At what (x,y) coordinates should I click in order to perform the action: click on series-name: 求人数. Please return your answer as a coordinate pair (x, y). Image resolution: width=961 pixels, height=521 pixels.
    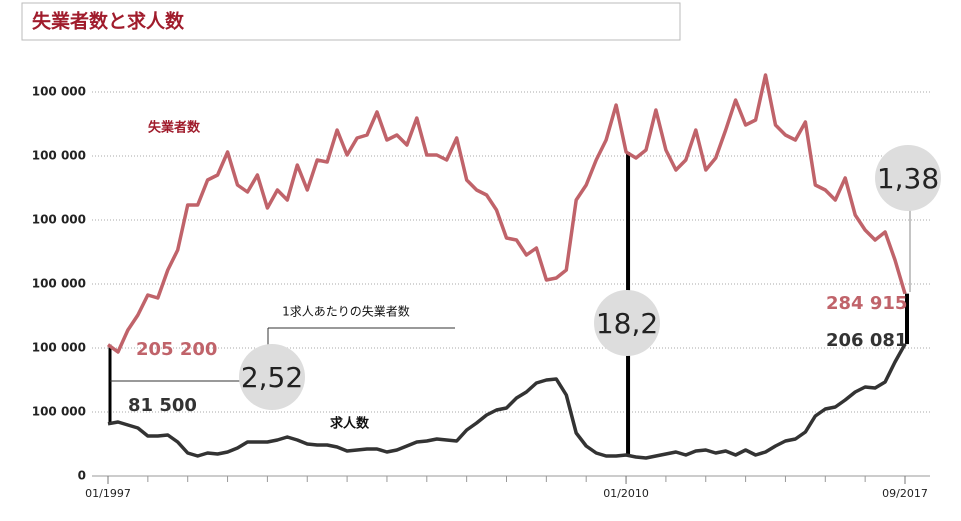
    Looking at the image, I should click on (350, 424).